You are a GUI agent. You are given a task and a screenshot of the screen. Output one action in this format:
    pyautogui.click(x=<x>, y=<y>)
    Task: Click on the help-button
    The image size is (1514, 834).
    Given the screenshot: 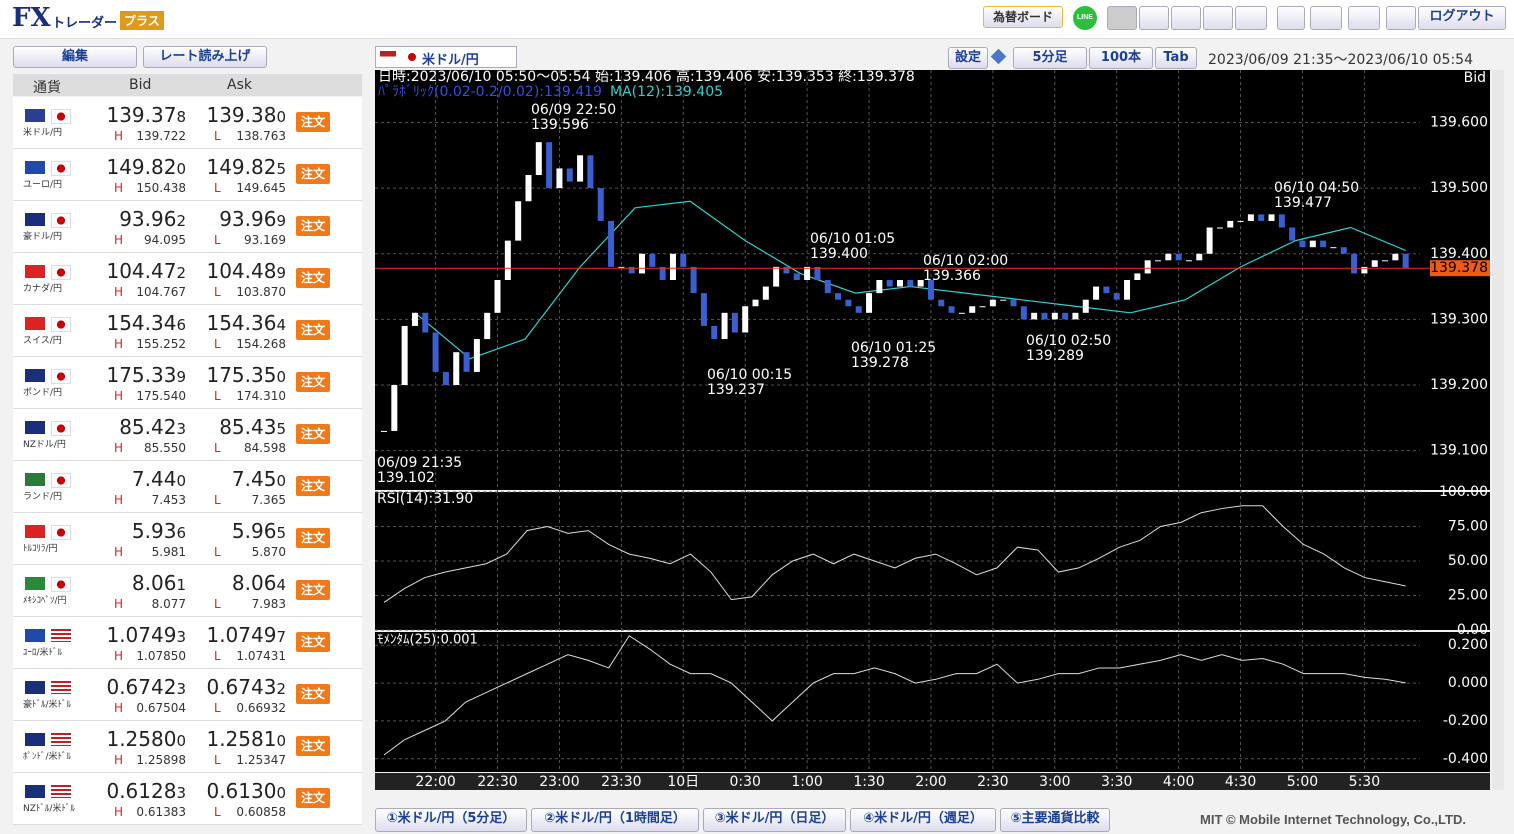 What is the action you would take?
    pyautogui.click(x=1401, y=18)
    